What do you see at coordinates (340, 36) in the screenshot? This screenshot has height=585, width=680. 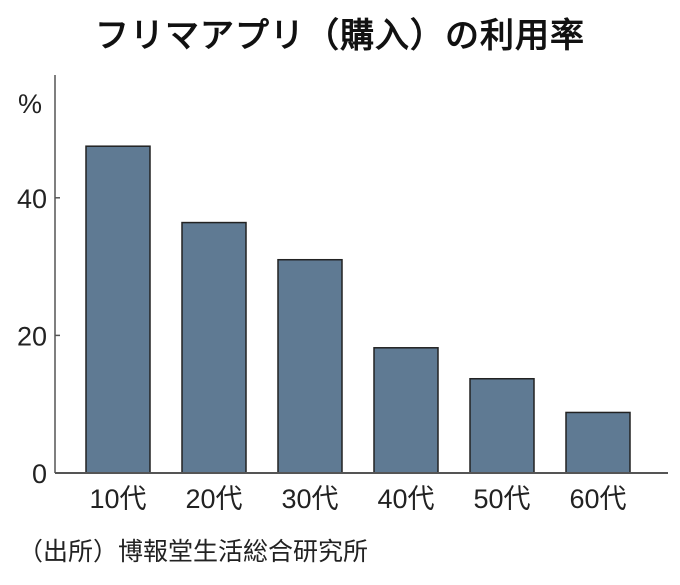 I see `chart-title: フリマアプリ（購入）の利用率` at bounding box center [340, 36].